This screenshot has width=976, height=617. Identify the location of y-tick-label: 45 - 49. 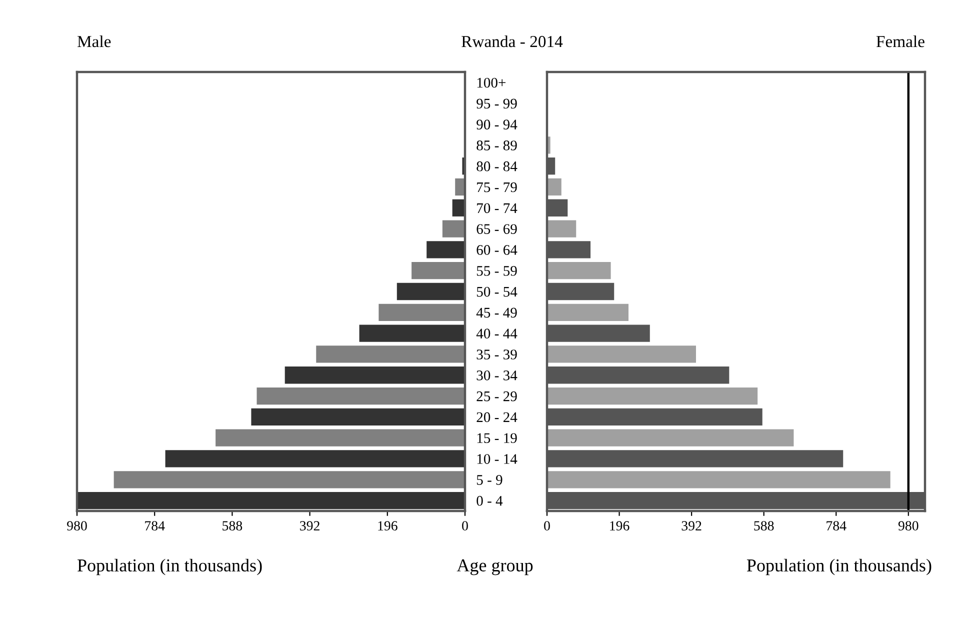
(496, 313).